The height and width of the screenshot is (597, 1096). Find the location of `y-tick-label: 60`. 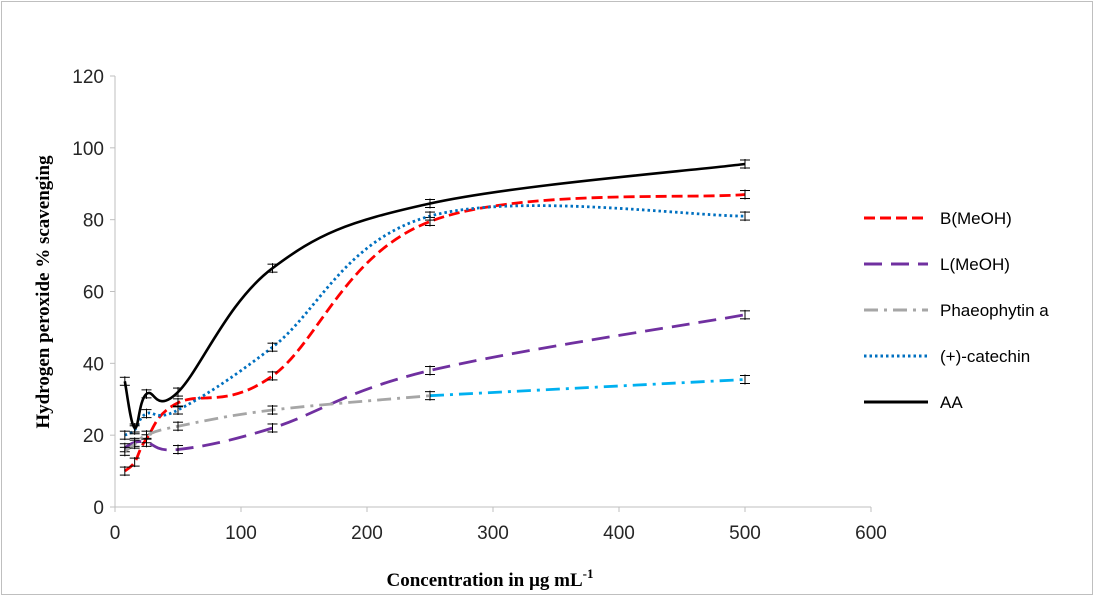

y-tick-label: 60 is located at coordinates (93, 293).